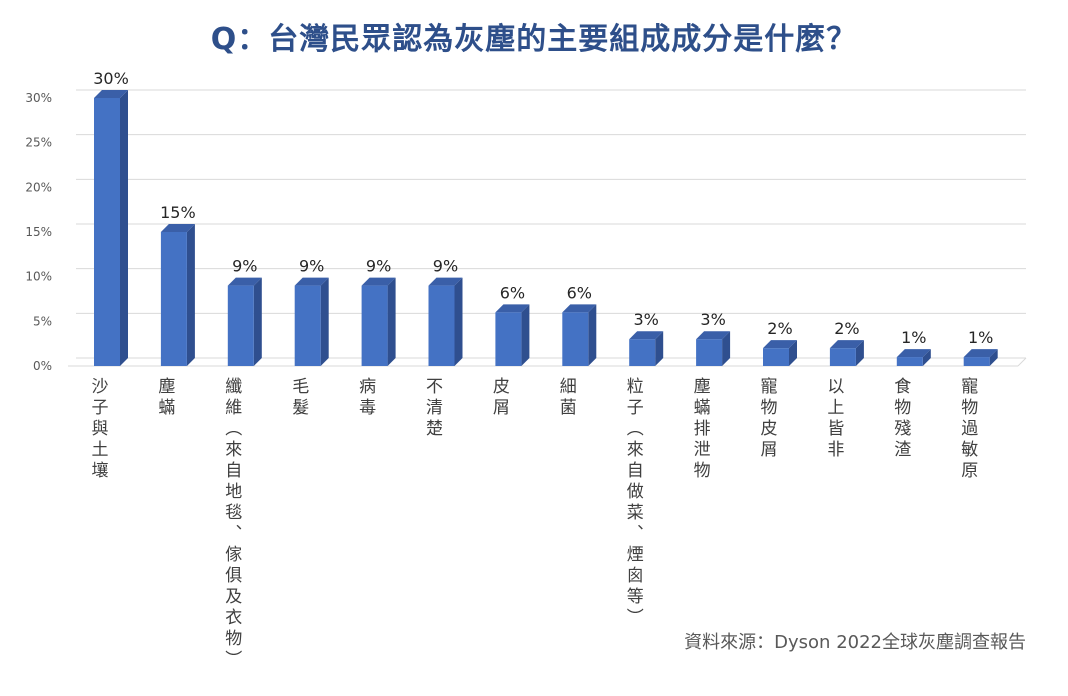 The width and height of the screenshot is (1068, 696). What do you see at coordinates (1022, 362) in the screenshot?
I see `floor-edge` at bounding box center [1022, 362].